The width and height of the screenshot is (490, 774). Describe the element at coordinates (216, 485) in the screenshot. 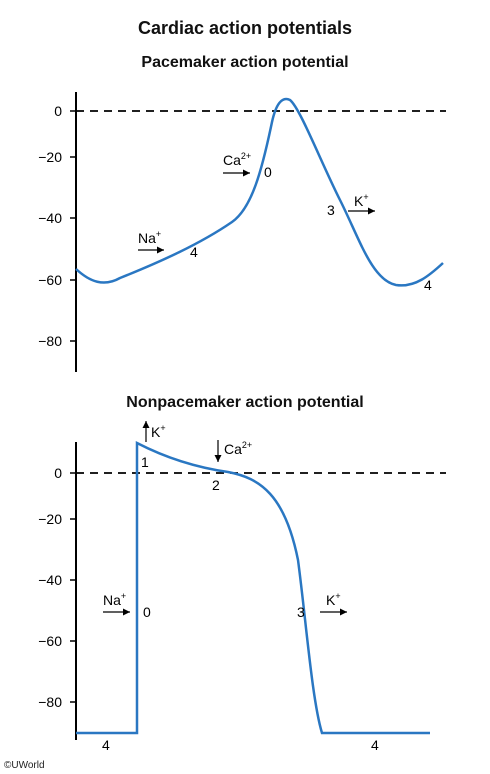

I see `nonpacemaker-phase-2: 2` at that location.